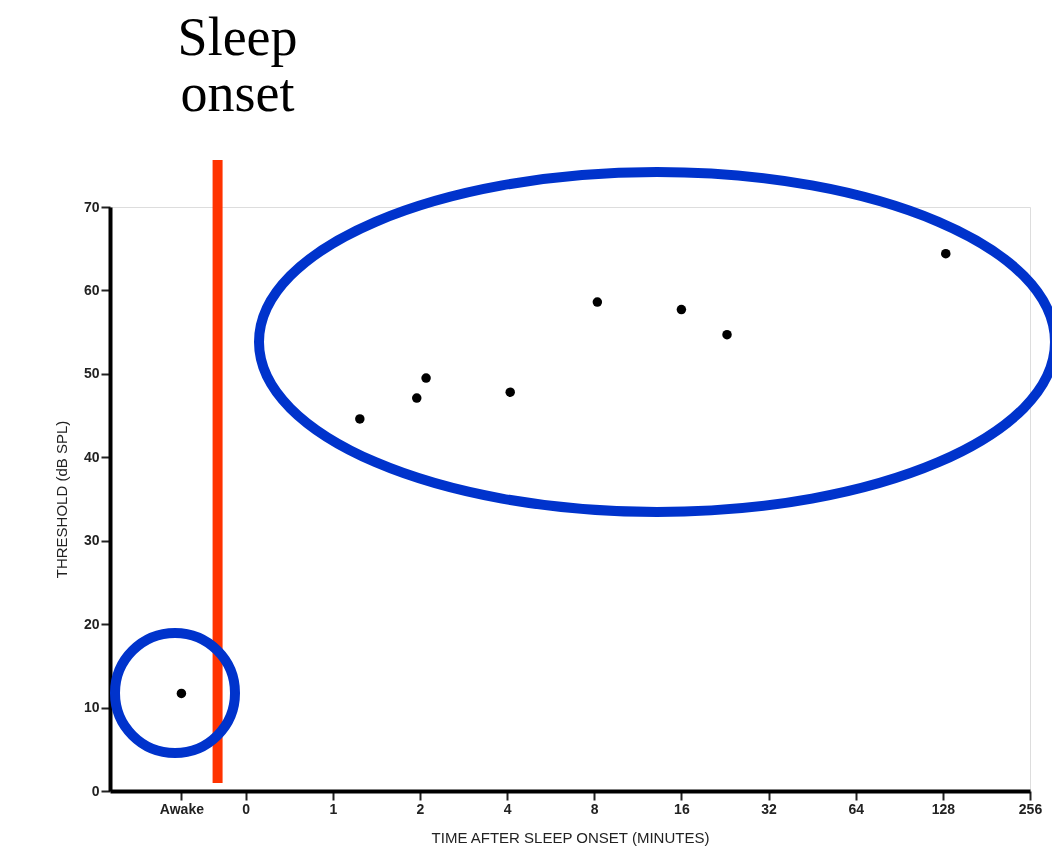  I want to click on x-tick-label: 256, so click(1030, 808).